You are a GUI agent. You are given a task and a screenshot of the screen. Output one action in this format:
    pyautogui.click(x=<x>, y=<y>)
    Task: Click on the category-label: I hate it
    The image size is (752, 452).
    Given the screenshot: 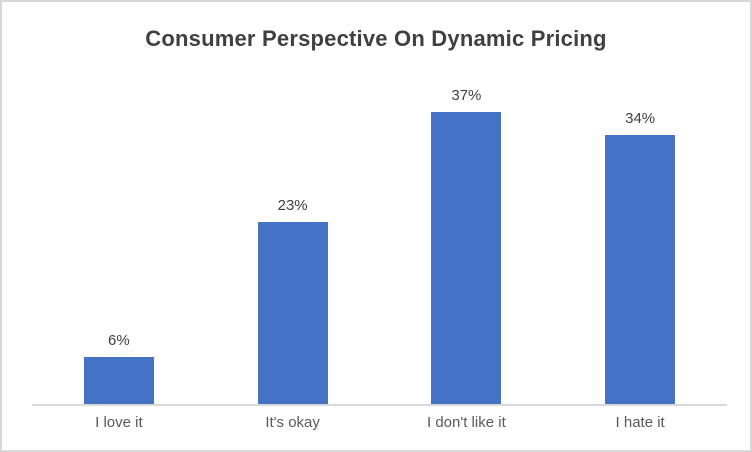 What is the action you would take?
    pyautogui.click(x=640, y=422)
    